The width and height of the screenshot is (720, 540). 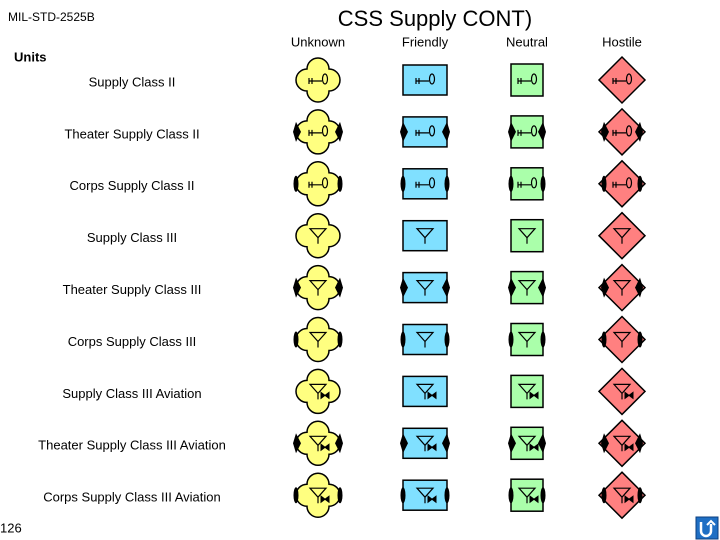 I want to click on column-header: Unknown, so click(x=318, y=41).